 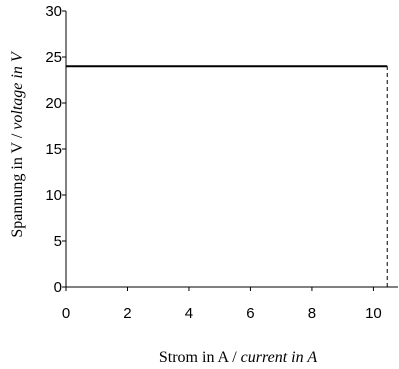 I want to click on y-tick-label: 25, so click(x=53, y=57).